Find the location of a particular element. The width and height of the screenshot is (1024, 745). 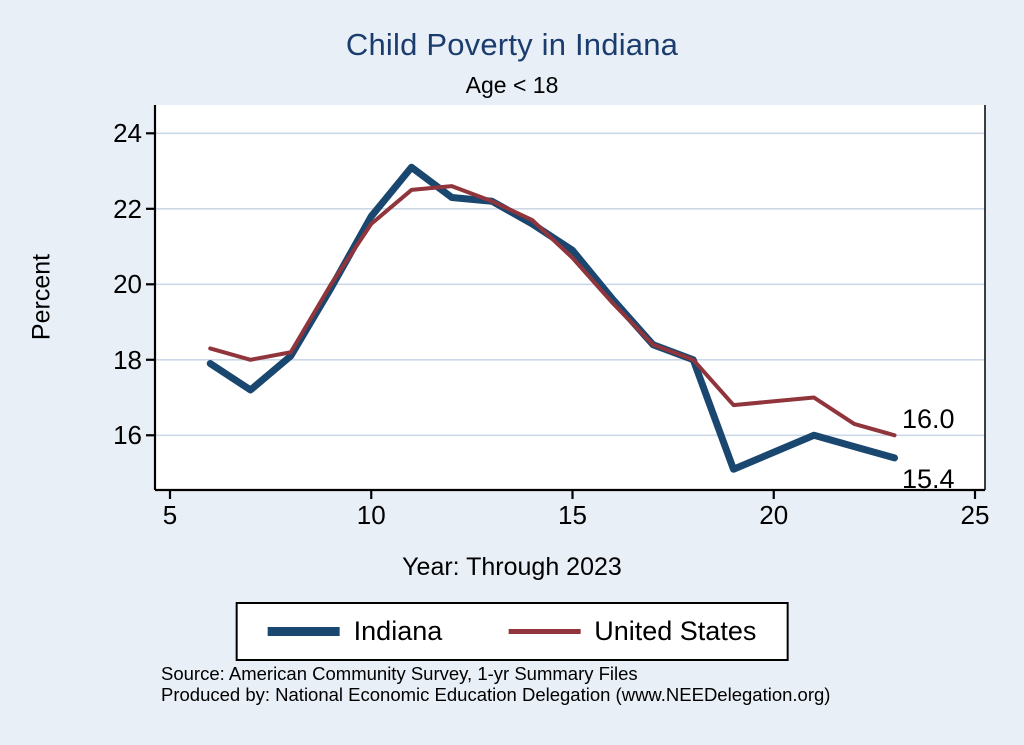

legend-item: Indiana is located at coordinates (355, 631).